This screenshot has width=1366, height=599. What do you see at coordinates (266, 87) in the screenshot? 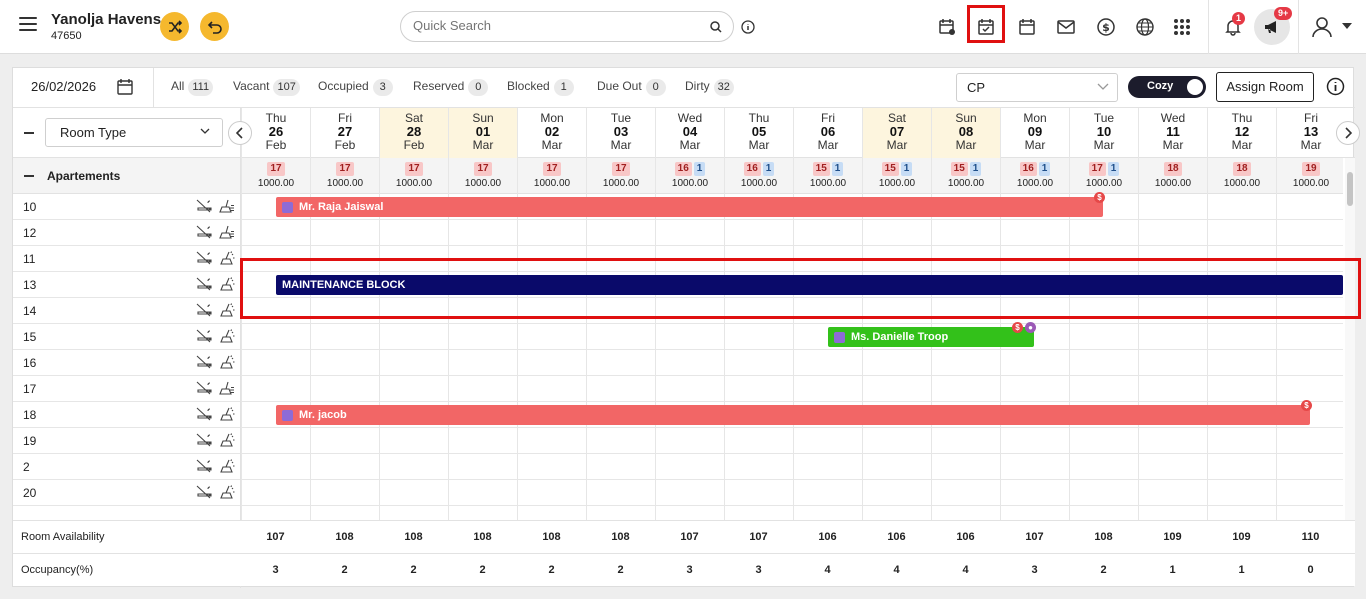
I see `filter-1: Vacant 107` at bounding box center [266, 87].